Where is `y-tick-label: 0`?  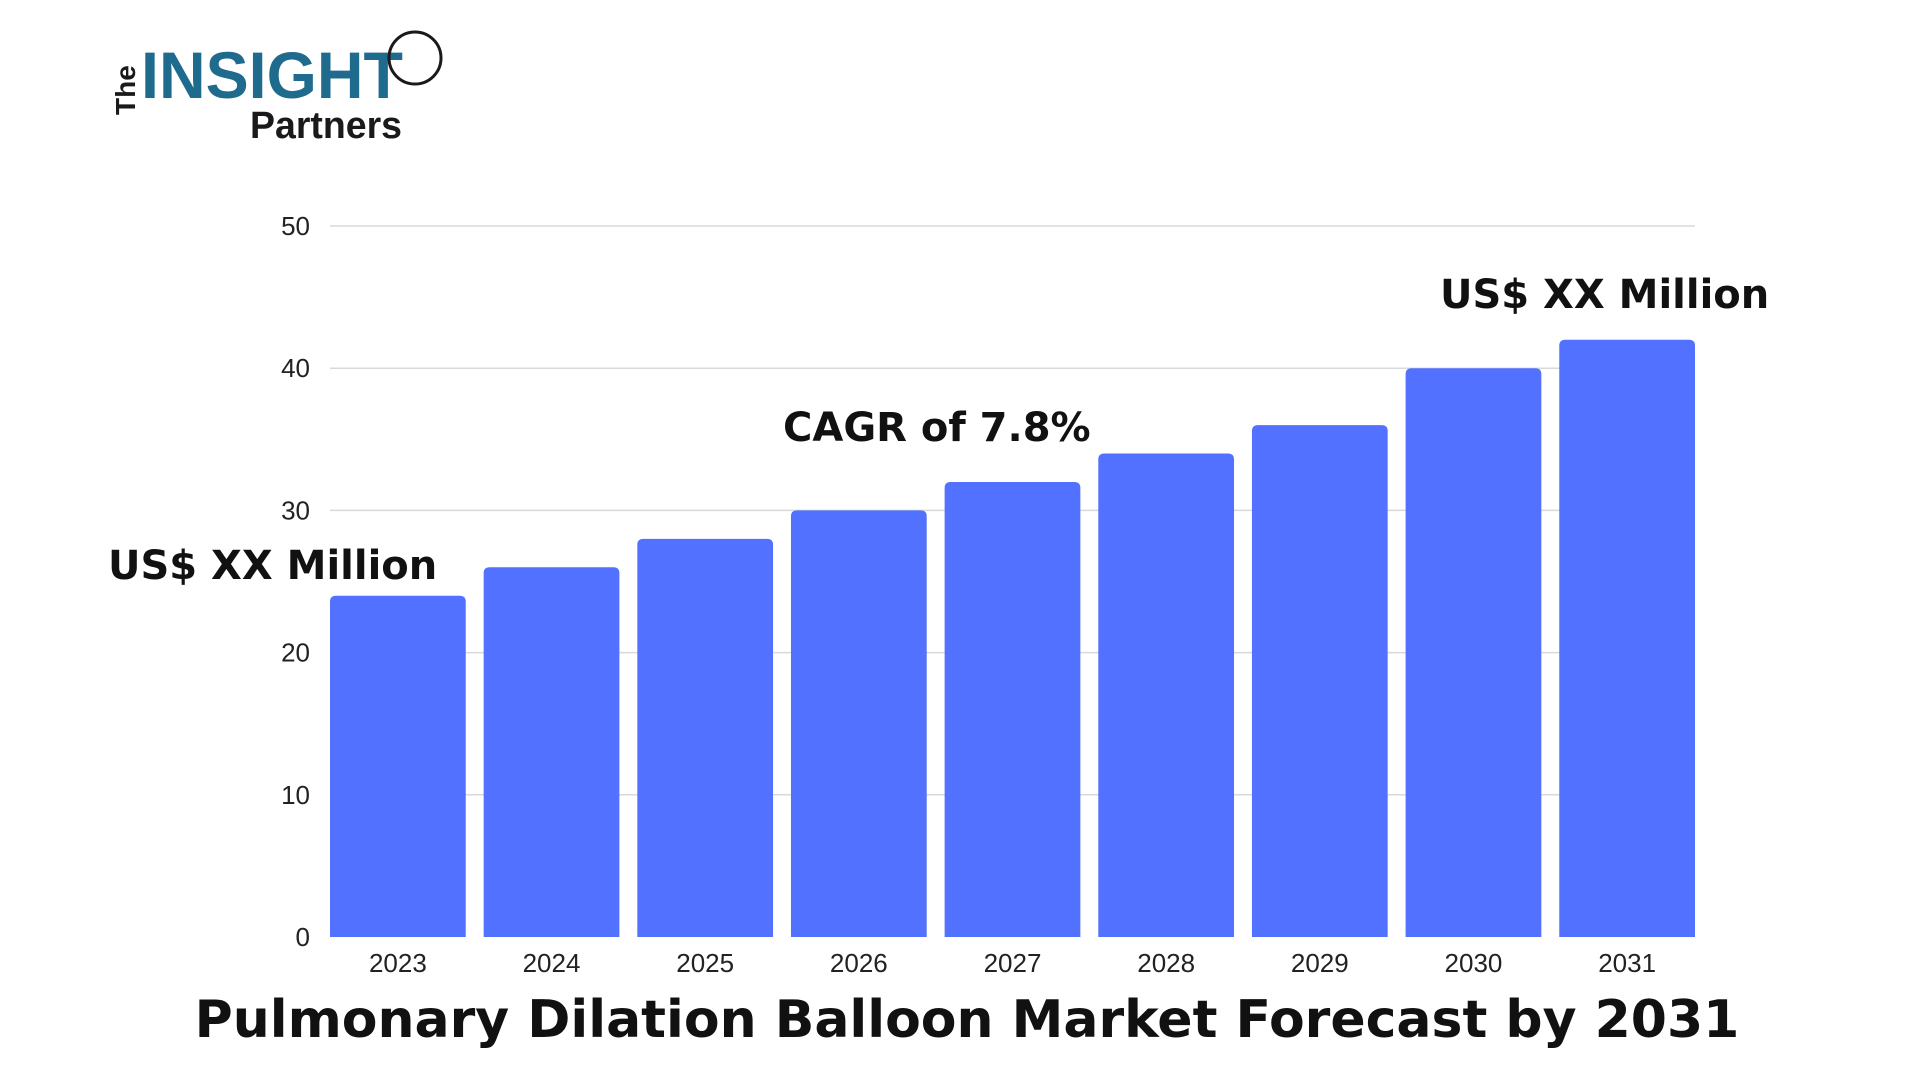 y-tick-label: 0 is located at coordinates (303, 937).